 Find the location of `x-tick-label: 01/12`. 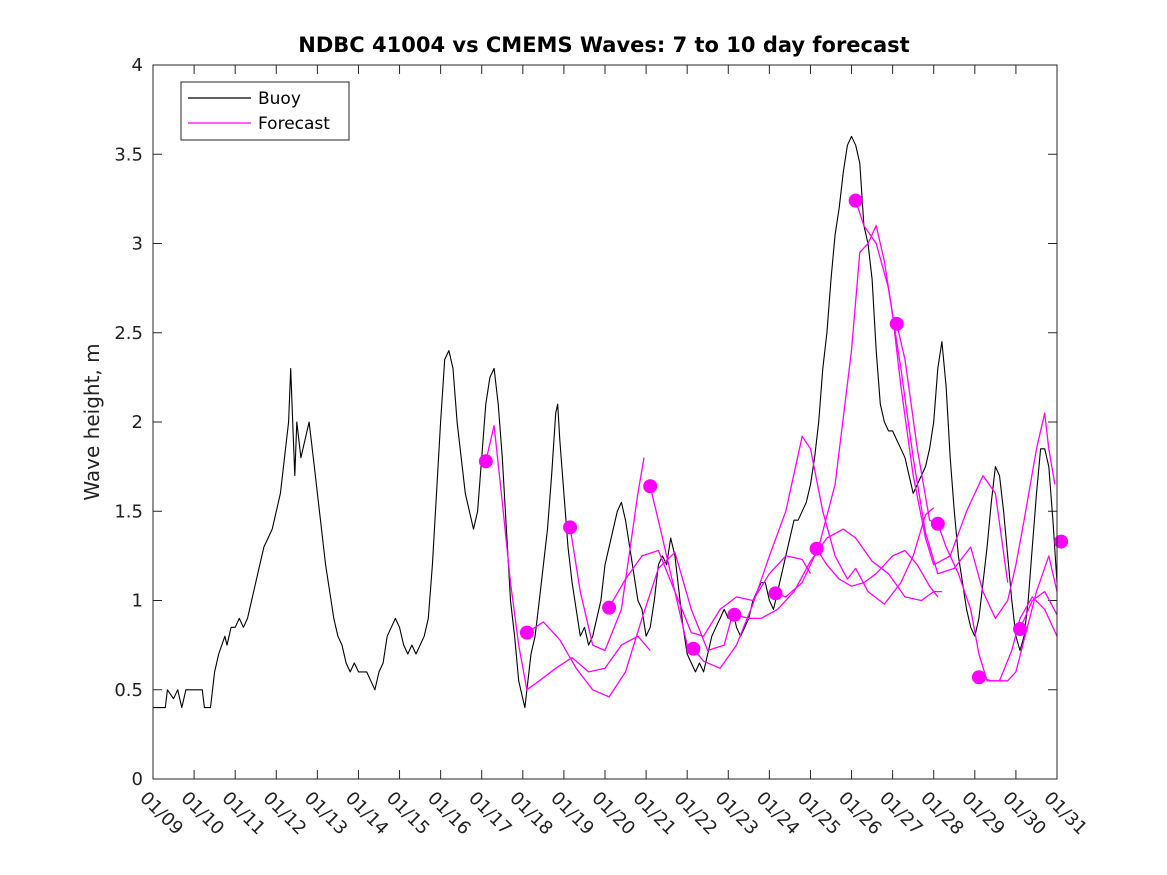

x-tick-label: 01/12 is located at coordinates (285, 814).